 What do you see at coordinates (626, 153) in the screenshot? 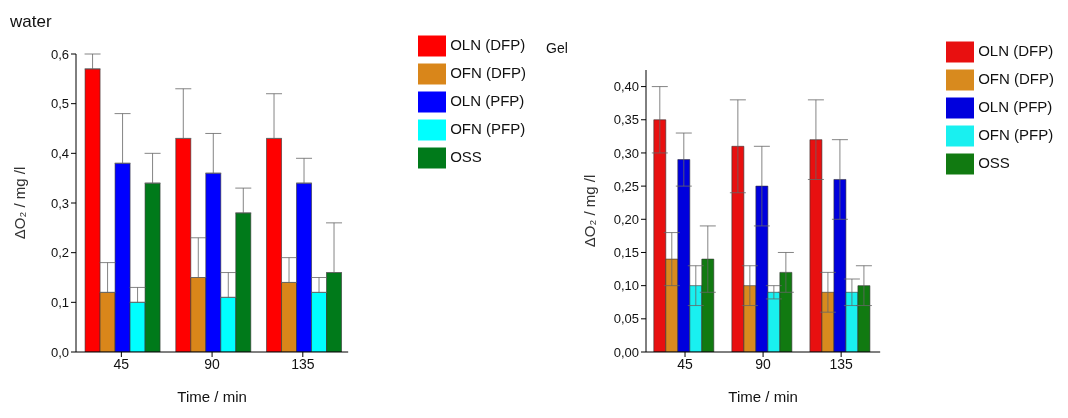
I see `y-tick-label: 0,30` at bounding box center [626, 153].